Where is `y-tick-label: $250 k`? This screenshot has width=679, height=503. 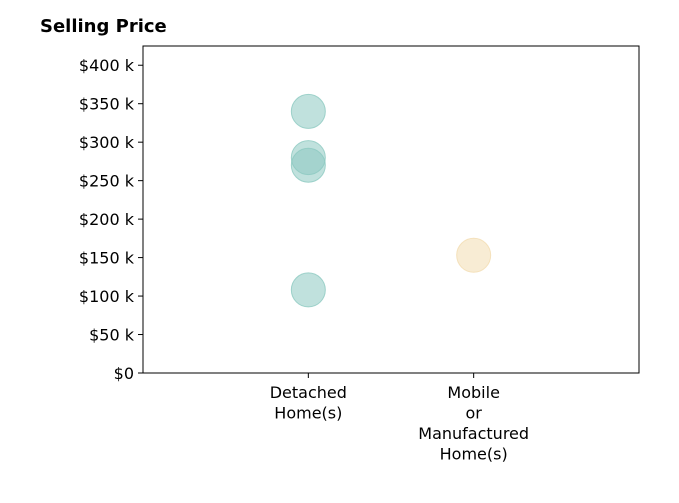 y-tick-label: $250 k is located at coordinates (107, 181).